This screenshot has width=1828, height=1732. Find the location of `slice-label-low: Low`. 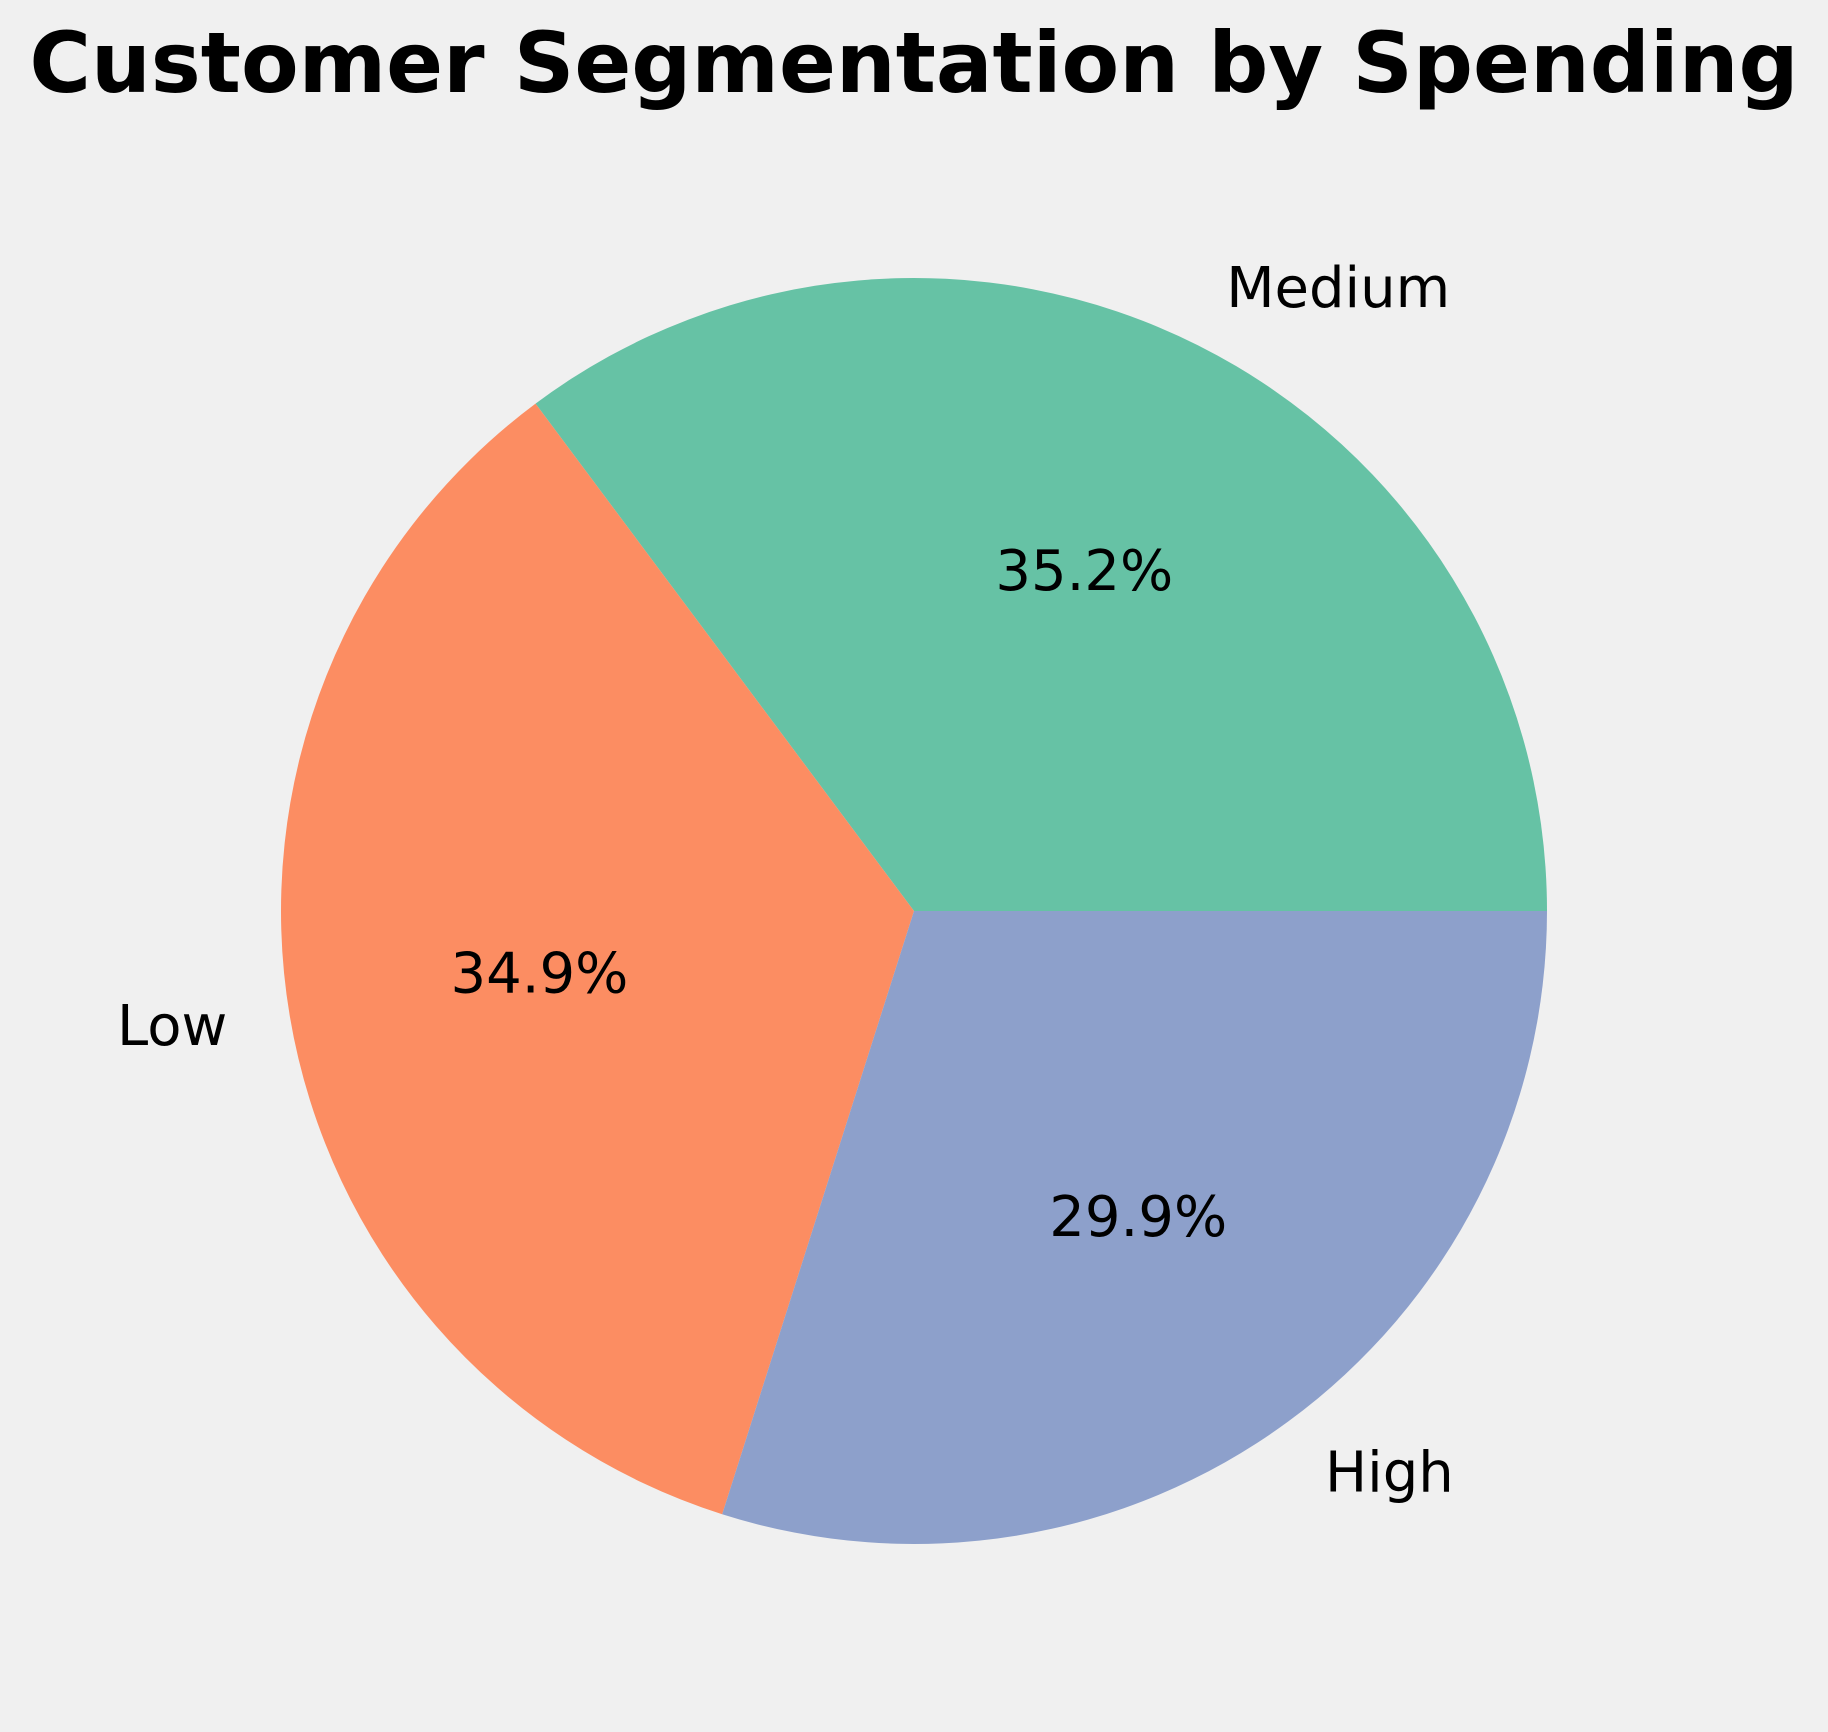

slice-label-low: Low is located at coordinates (172, 1026).